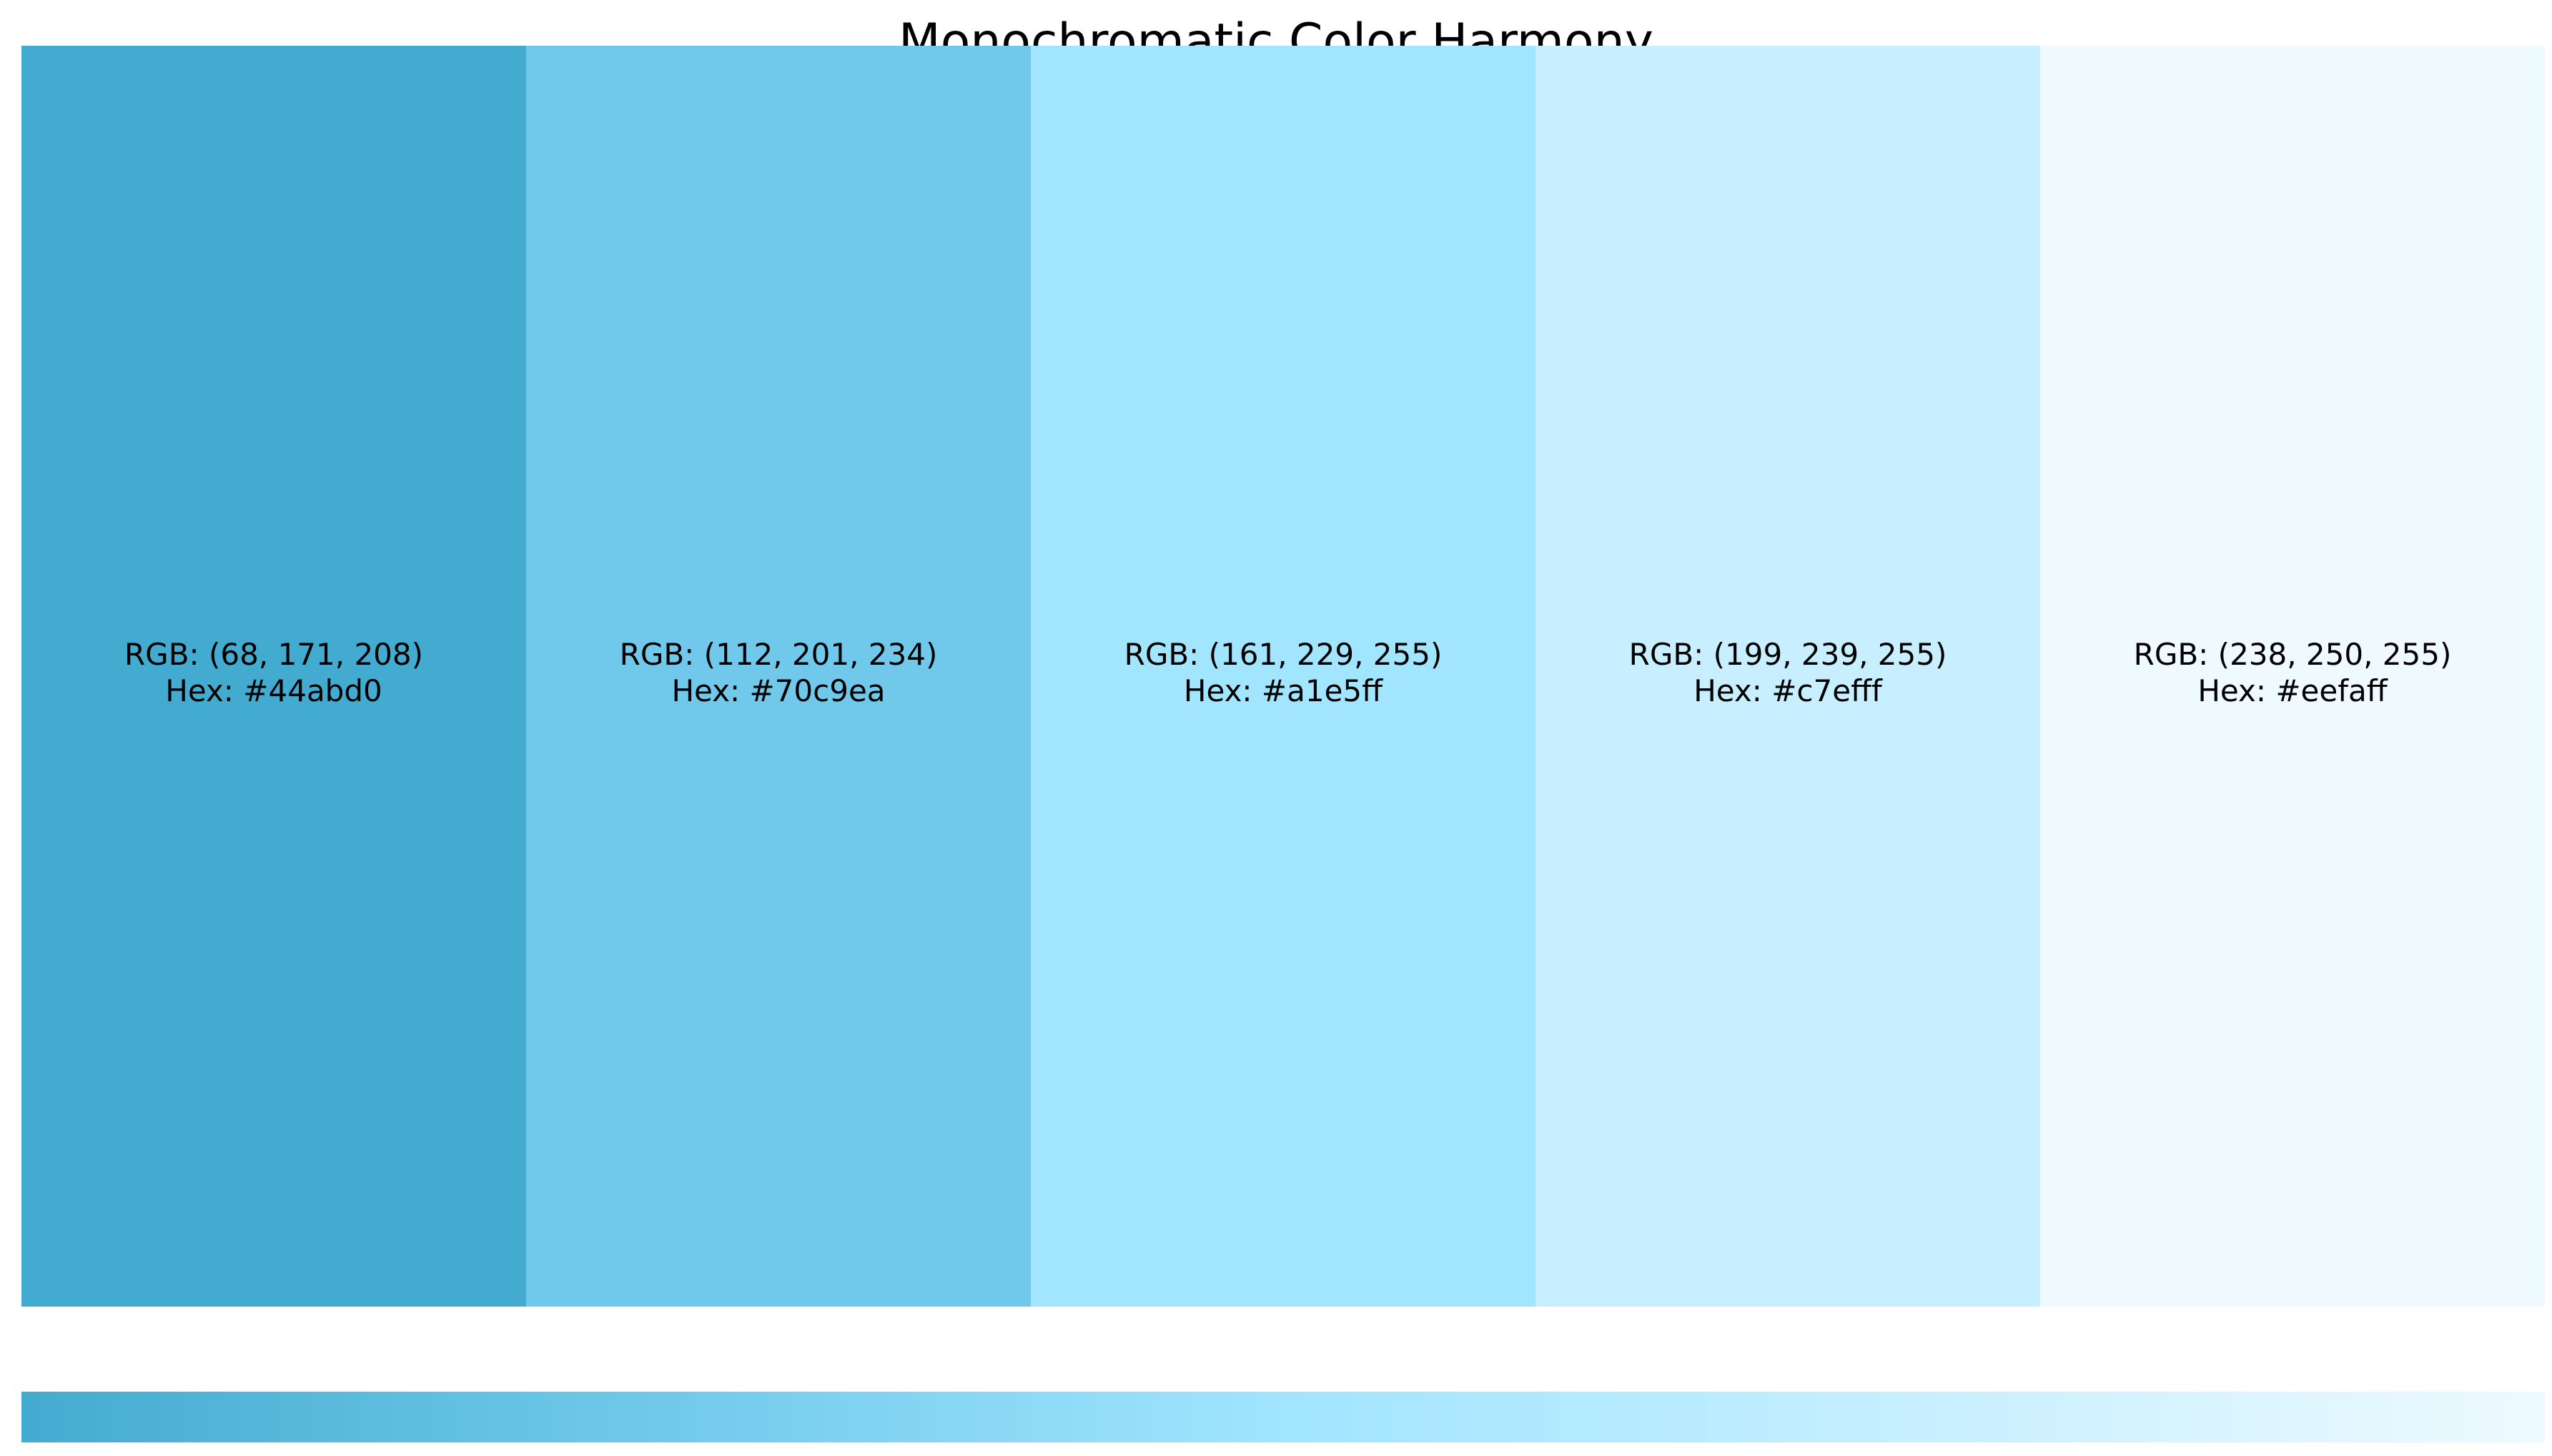 The width and height of the screenshot is (2552, 1456). I want to click on swatch-label: RGB: (161, 229, 255) Hex: #a1e5ff, so click(1283, 672).